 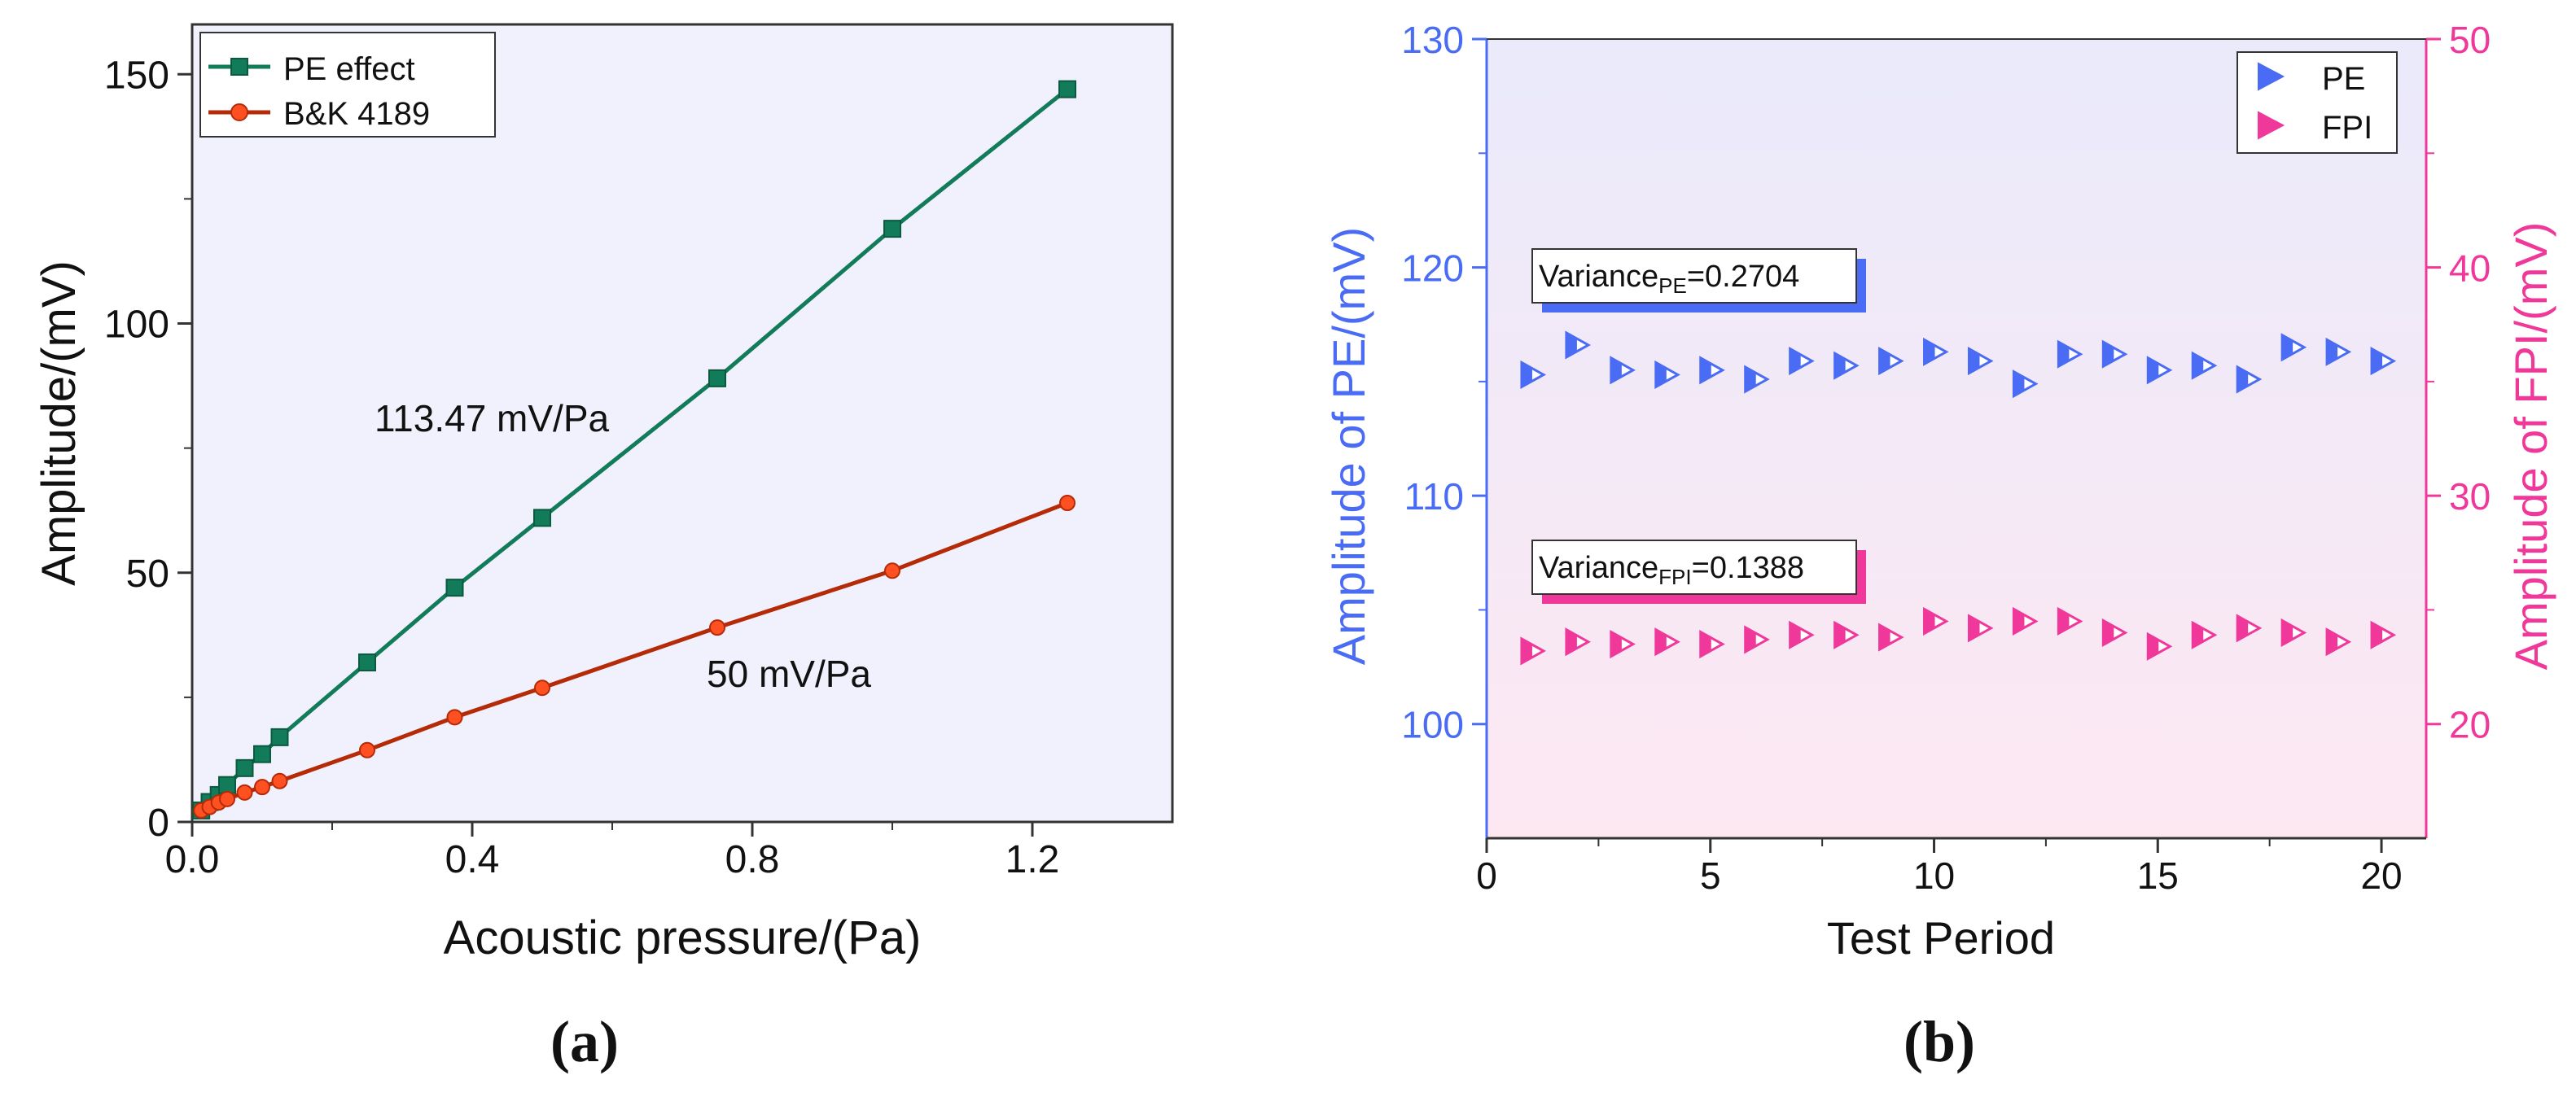 What do you see at coordinates (349, 69) in the screenshot?
I see `legend-label-pe: PE effect` at bounding box center [349, 69].